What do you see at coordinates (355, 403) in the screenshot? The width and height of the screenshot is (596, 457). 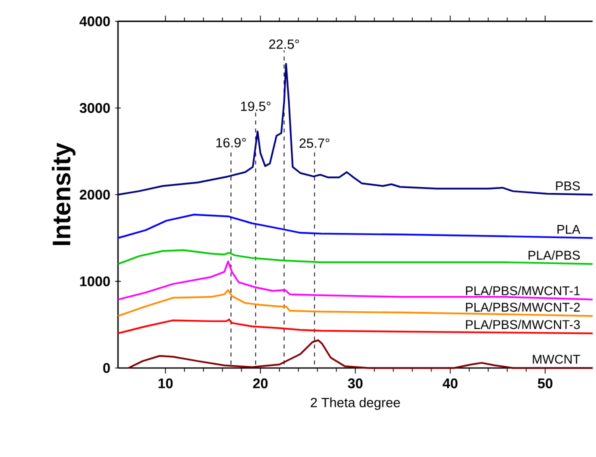 I see `x-axis-title: 2 Theta degree` at bounding box center [355, 403].